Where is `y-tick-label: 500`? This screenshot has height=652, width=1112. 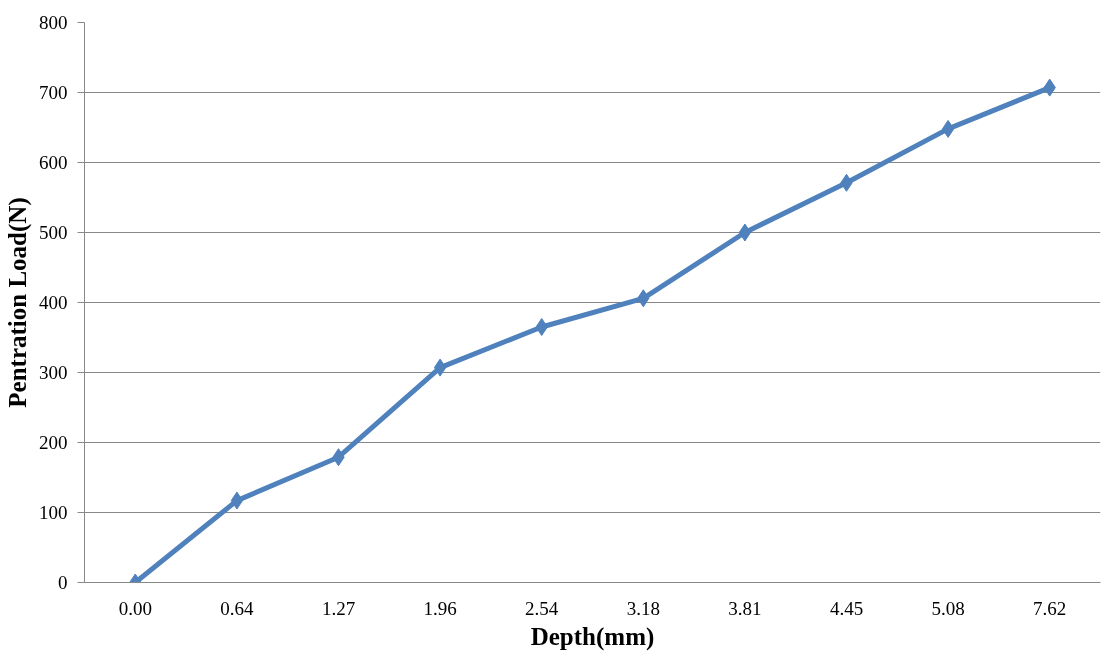
y-tick-label: 500 is located at coordinates (53, 232).